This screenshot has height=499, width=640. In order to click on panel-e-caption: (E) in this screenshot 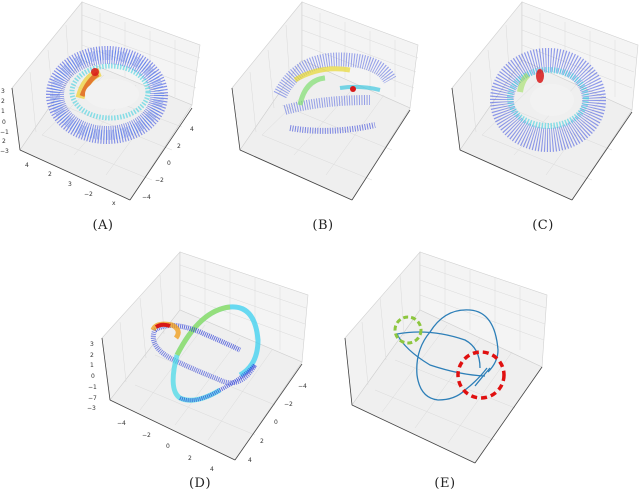, I will do `click(445, 483)`.